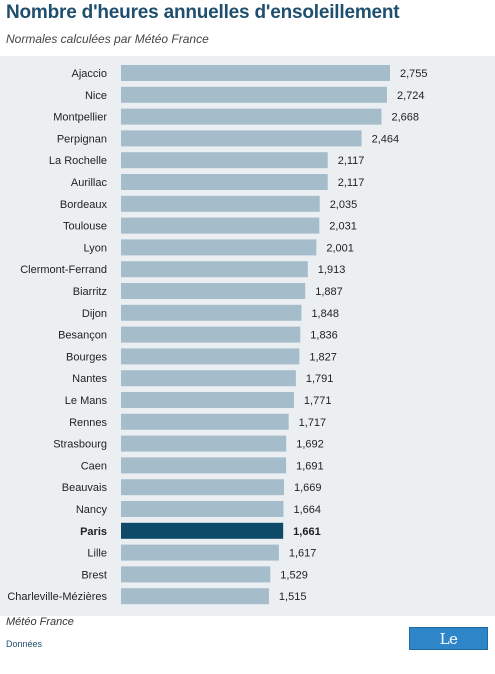  Describe the element at coordinates (94, 575) in the screenshot. I see `category-label: Brest` at that location.